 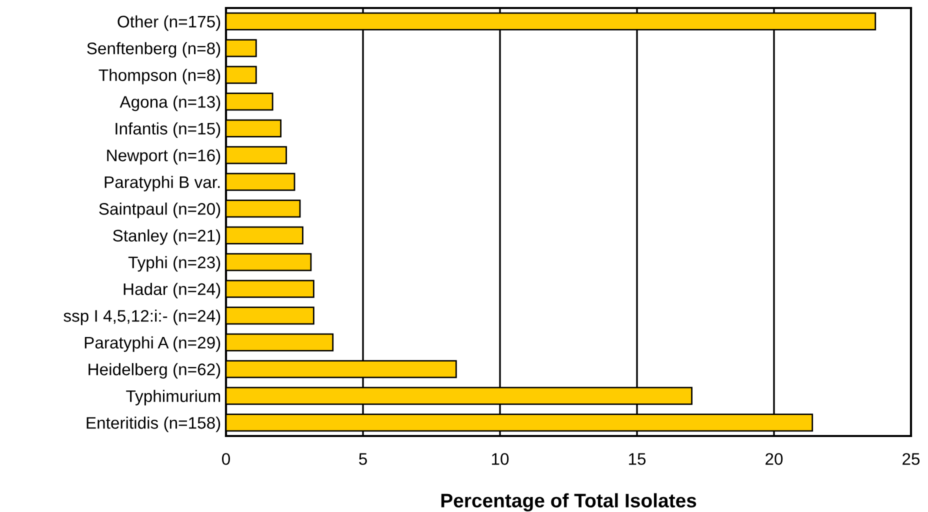 I want to click on x-tick-label: 15, so click(x=637, y=459).